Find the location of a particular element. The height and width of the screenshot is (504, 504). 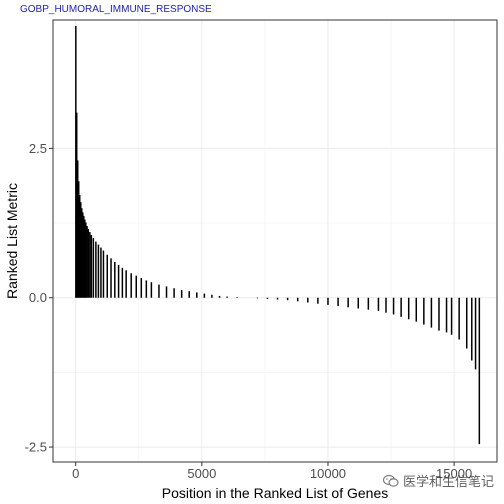

x-tick-label: 10000 is located at coordinates (328, 473).